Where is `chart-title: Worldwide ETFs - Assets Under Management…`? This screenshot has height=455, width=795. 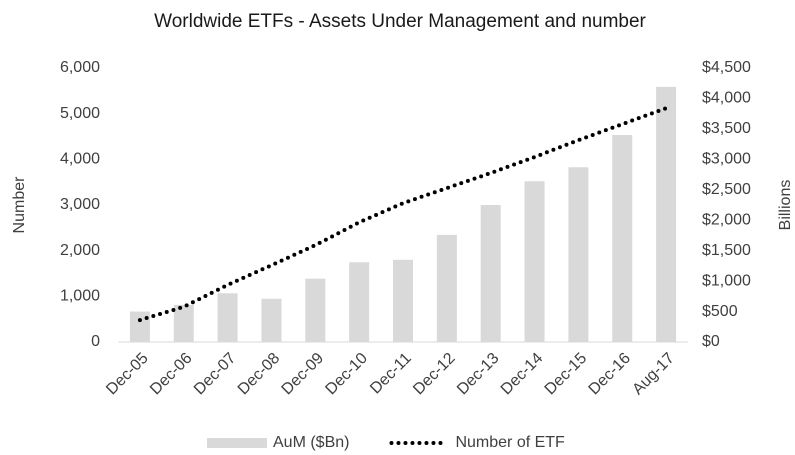 chart-title: Worldwide ETFs - Assets Under Management… is located at coordinates (400, 21).